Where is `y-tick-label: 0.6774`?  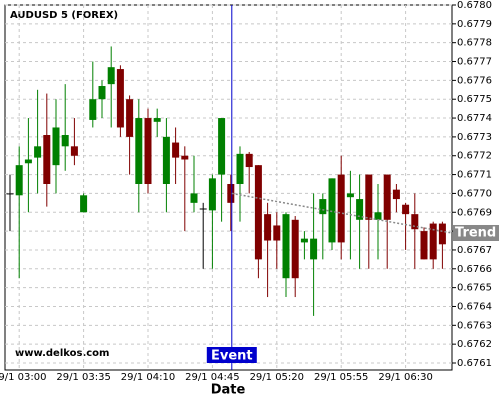 y-tick-label: 0.6774 is located at coordinates (474, 118).